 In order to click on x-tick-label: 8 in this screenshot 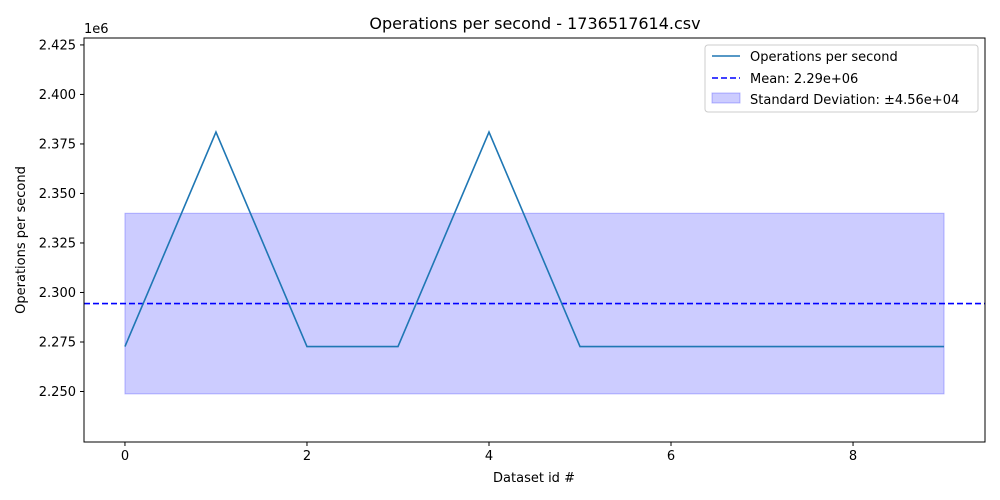, I will do `click(853, 456)`.